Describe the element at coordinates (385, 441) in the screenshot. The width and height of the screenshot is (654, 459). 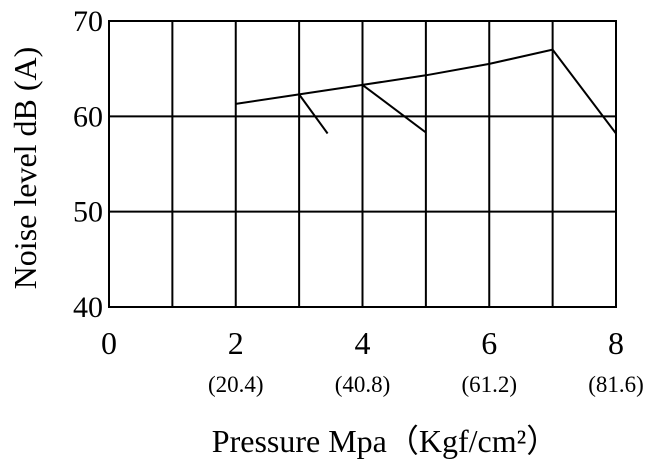
I see `x-axis-label: Pressure Mpa（Kgf/cm²）` at that location.